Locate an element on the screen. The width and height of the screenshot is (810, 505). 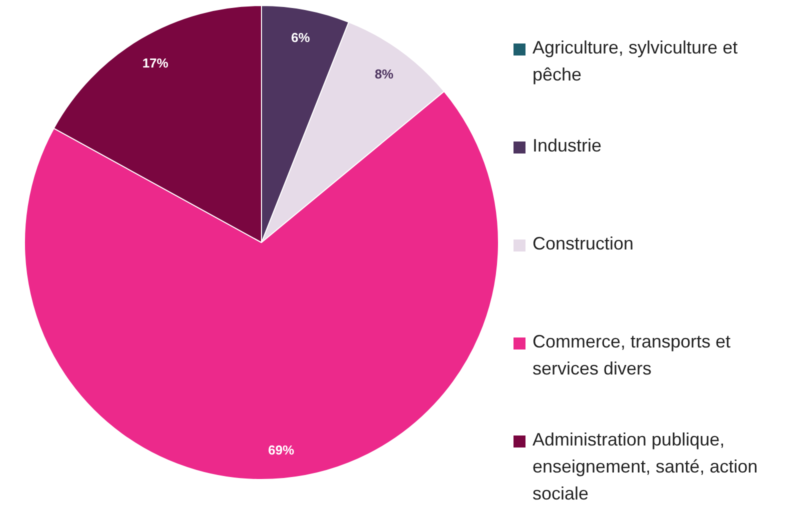
legend-label: Construction is located at coordinates (583, 244).